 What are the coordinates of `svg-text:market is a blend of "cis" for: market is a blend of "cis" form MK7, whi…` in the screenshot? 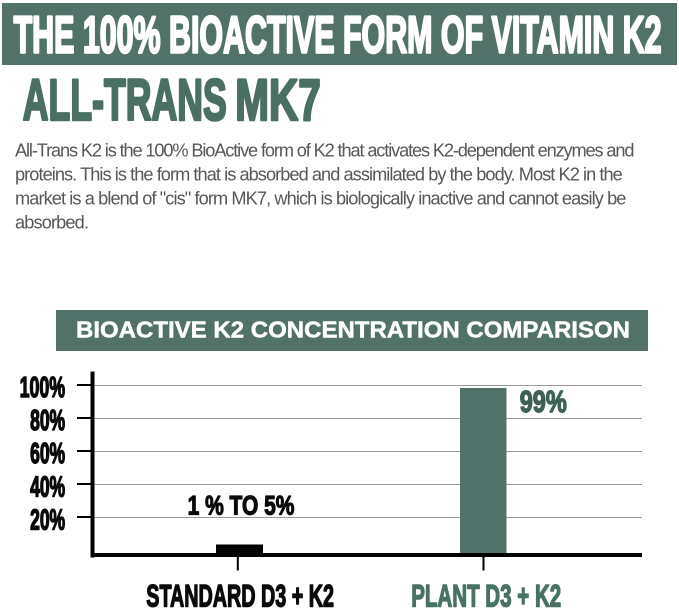 It's located at (320, 199).